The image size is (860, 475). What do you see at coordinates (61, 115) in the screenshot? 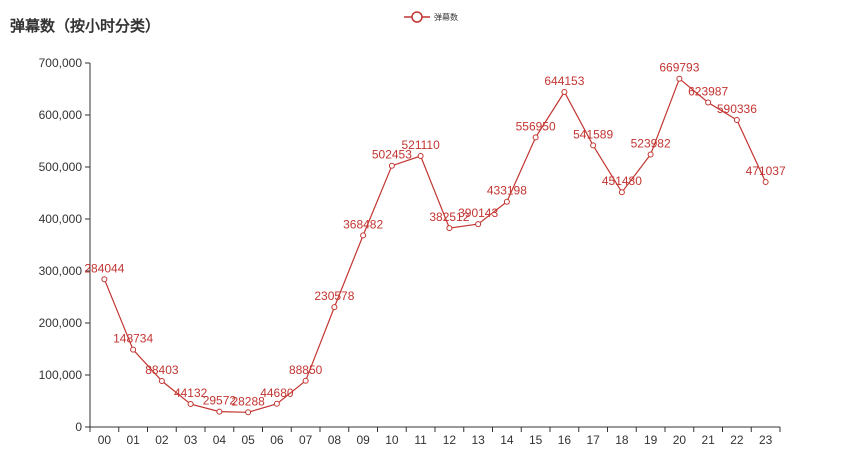
I see `y-tick-label: 600,000` at bounding box center [61, 115].